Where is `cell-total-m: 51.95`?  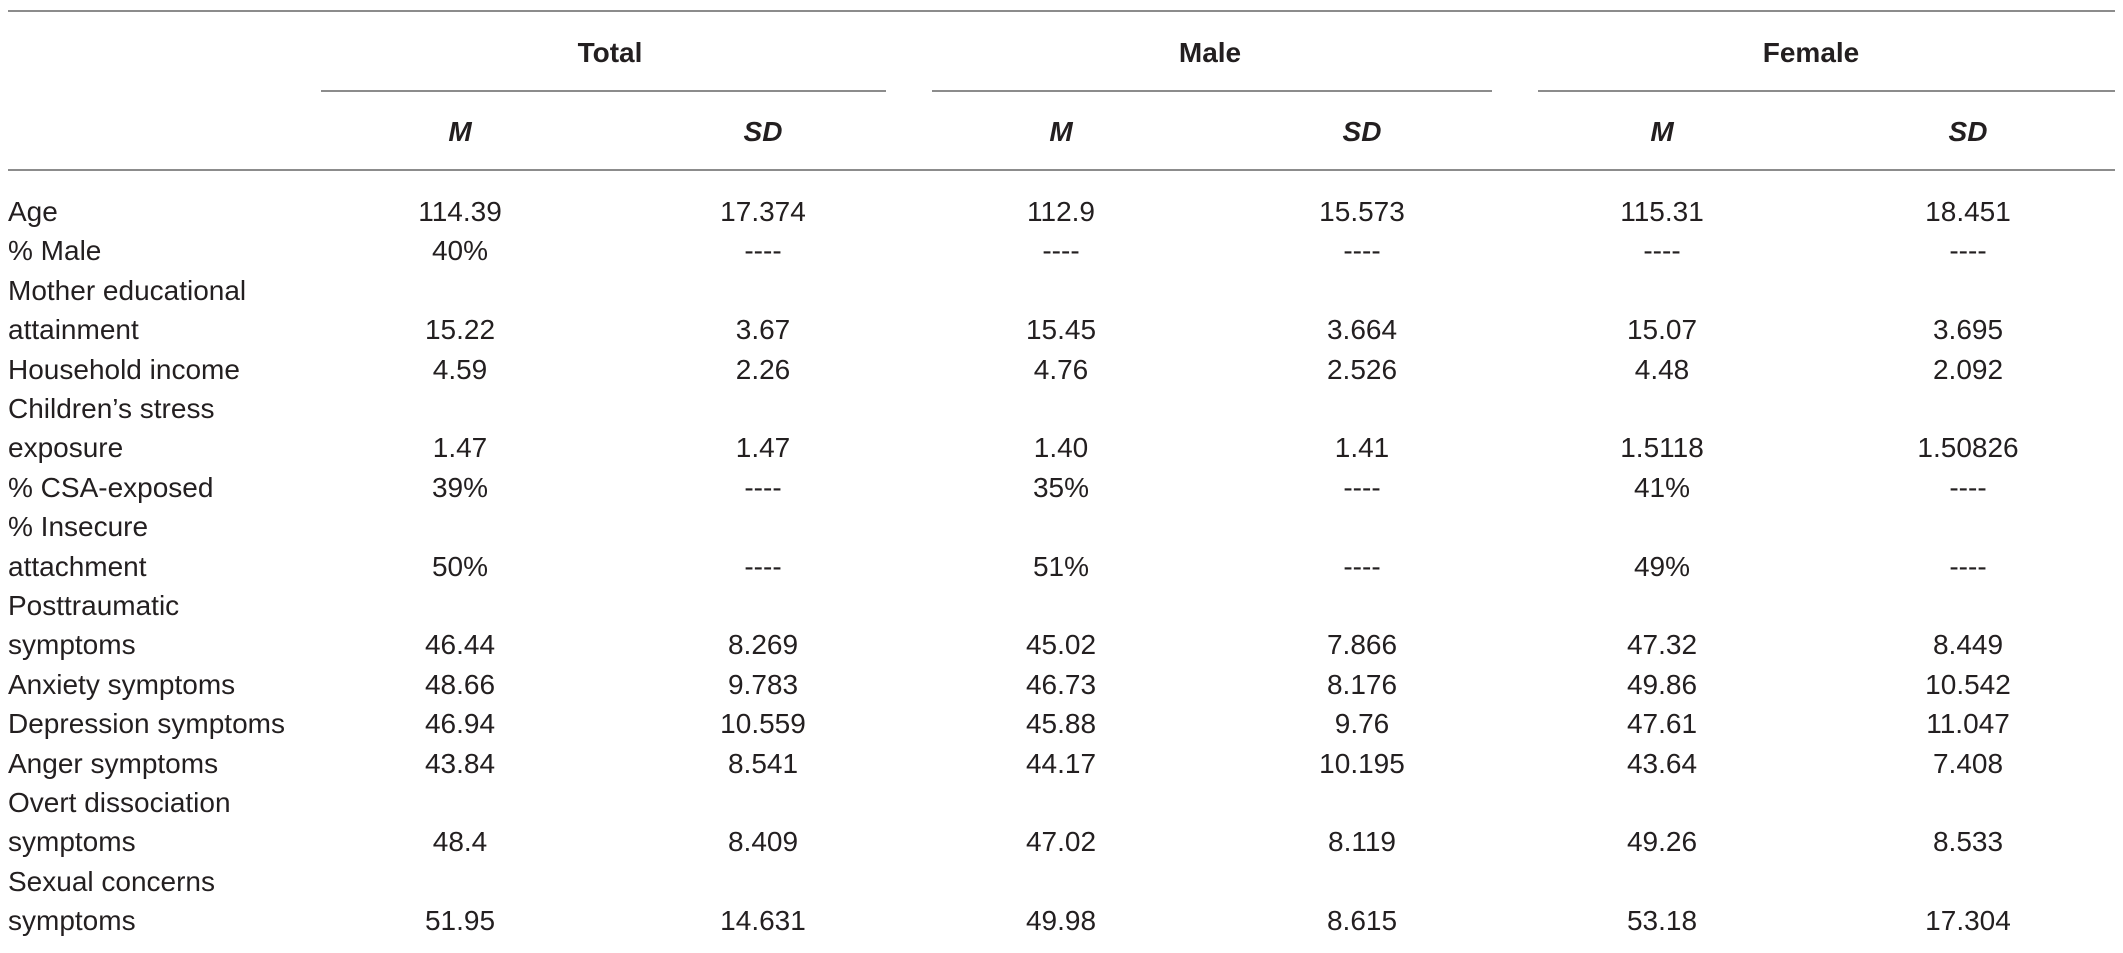
cell-total-m: 51.95 is located at coordinates (460, 921).